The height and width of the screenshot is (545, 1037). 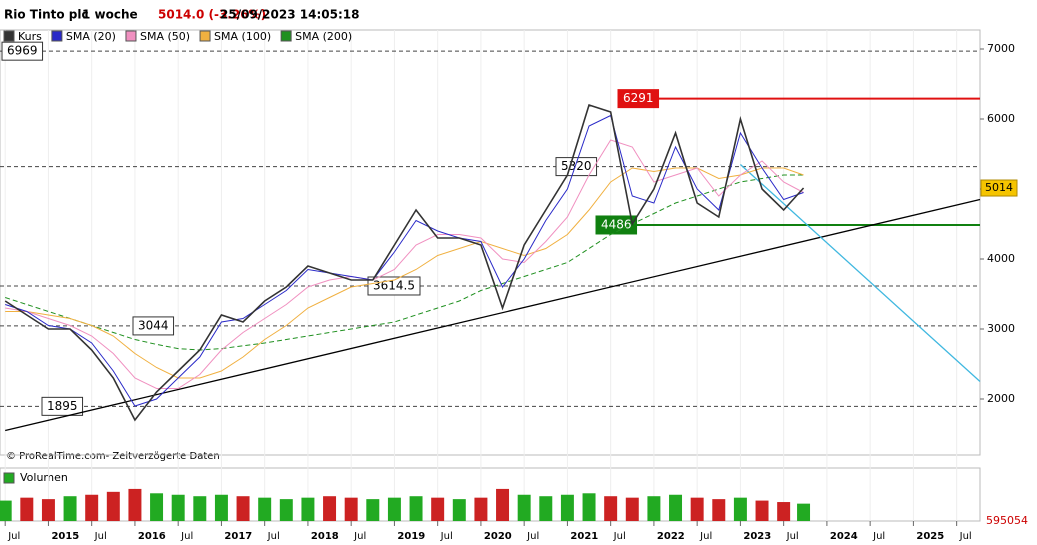 What do you see at coordinates (844, 536) in the screenshot?
I see `x-tick-label: 2024` at bounding box center [844, 536].